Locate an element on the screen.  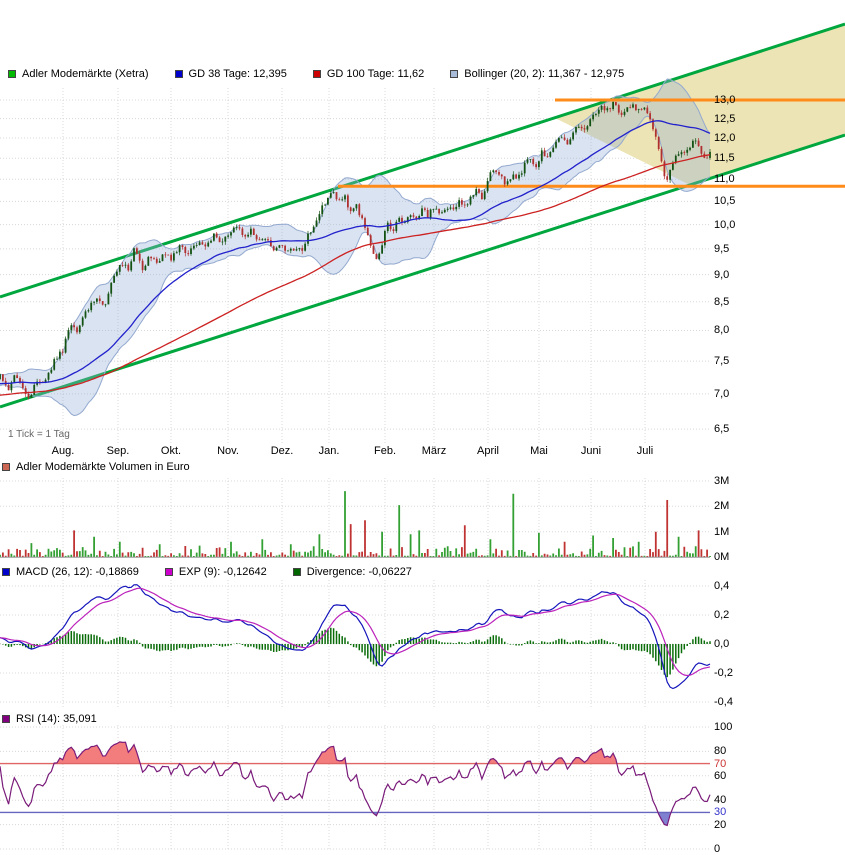
volume-axis-tick: 3M is located at coordinates (722, 481).